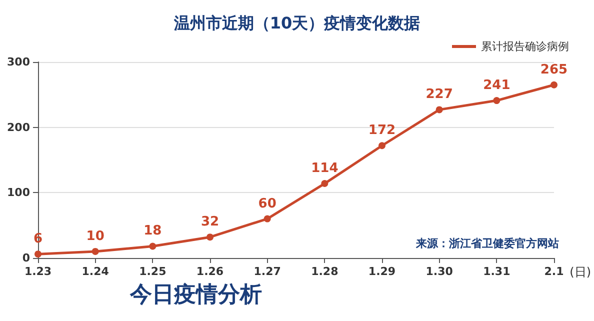 The image size is (594, 321). What do you see at coordinates (210, 271) in the screenshot?
I see `x-tick-label: 1.26` at bounding box center [210, 271].